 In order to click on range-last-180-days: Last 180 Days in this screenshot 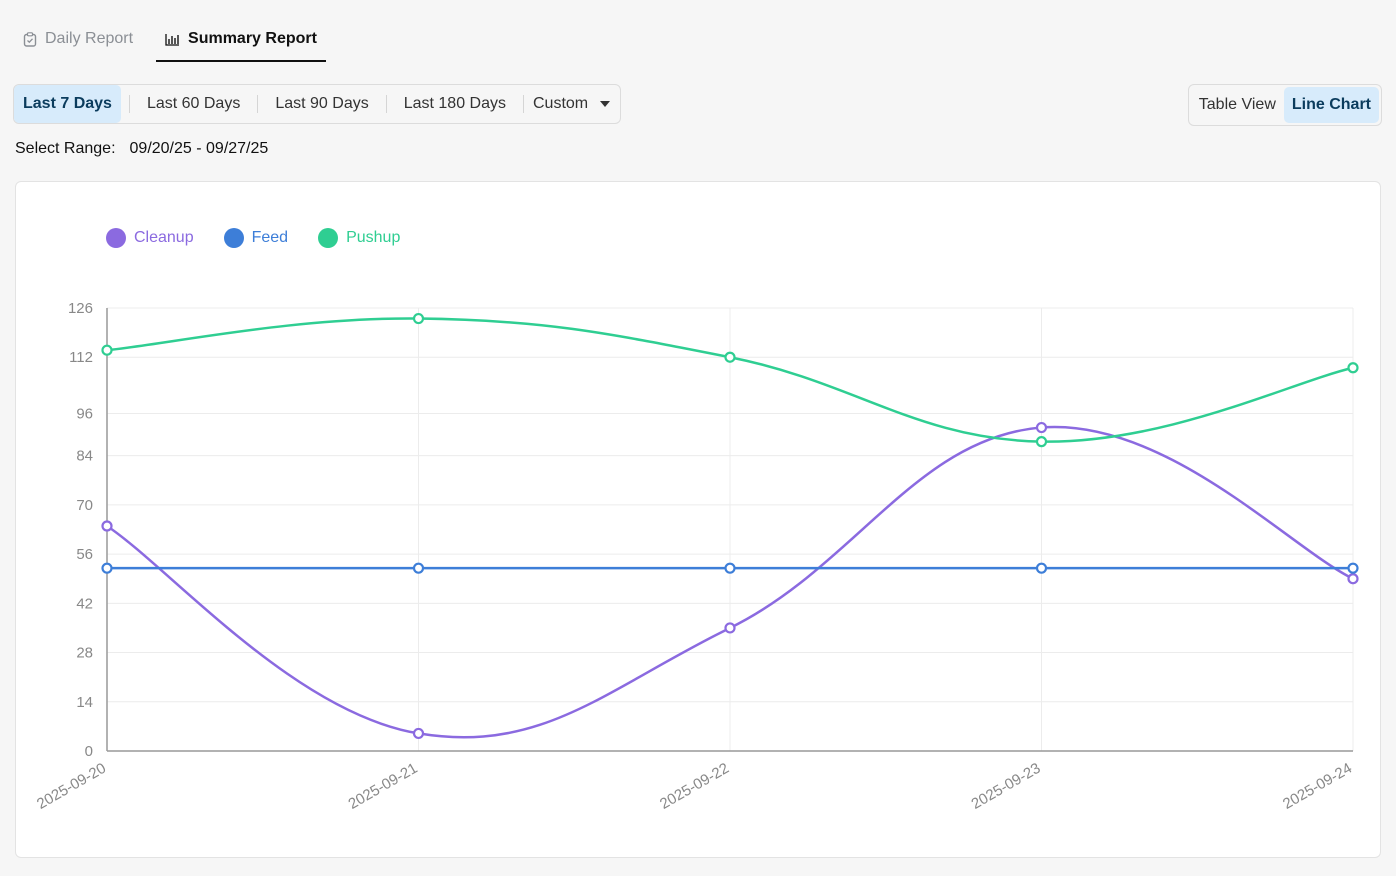, I will do `click(455, 104)`.